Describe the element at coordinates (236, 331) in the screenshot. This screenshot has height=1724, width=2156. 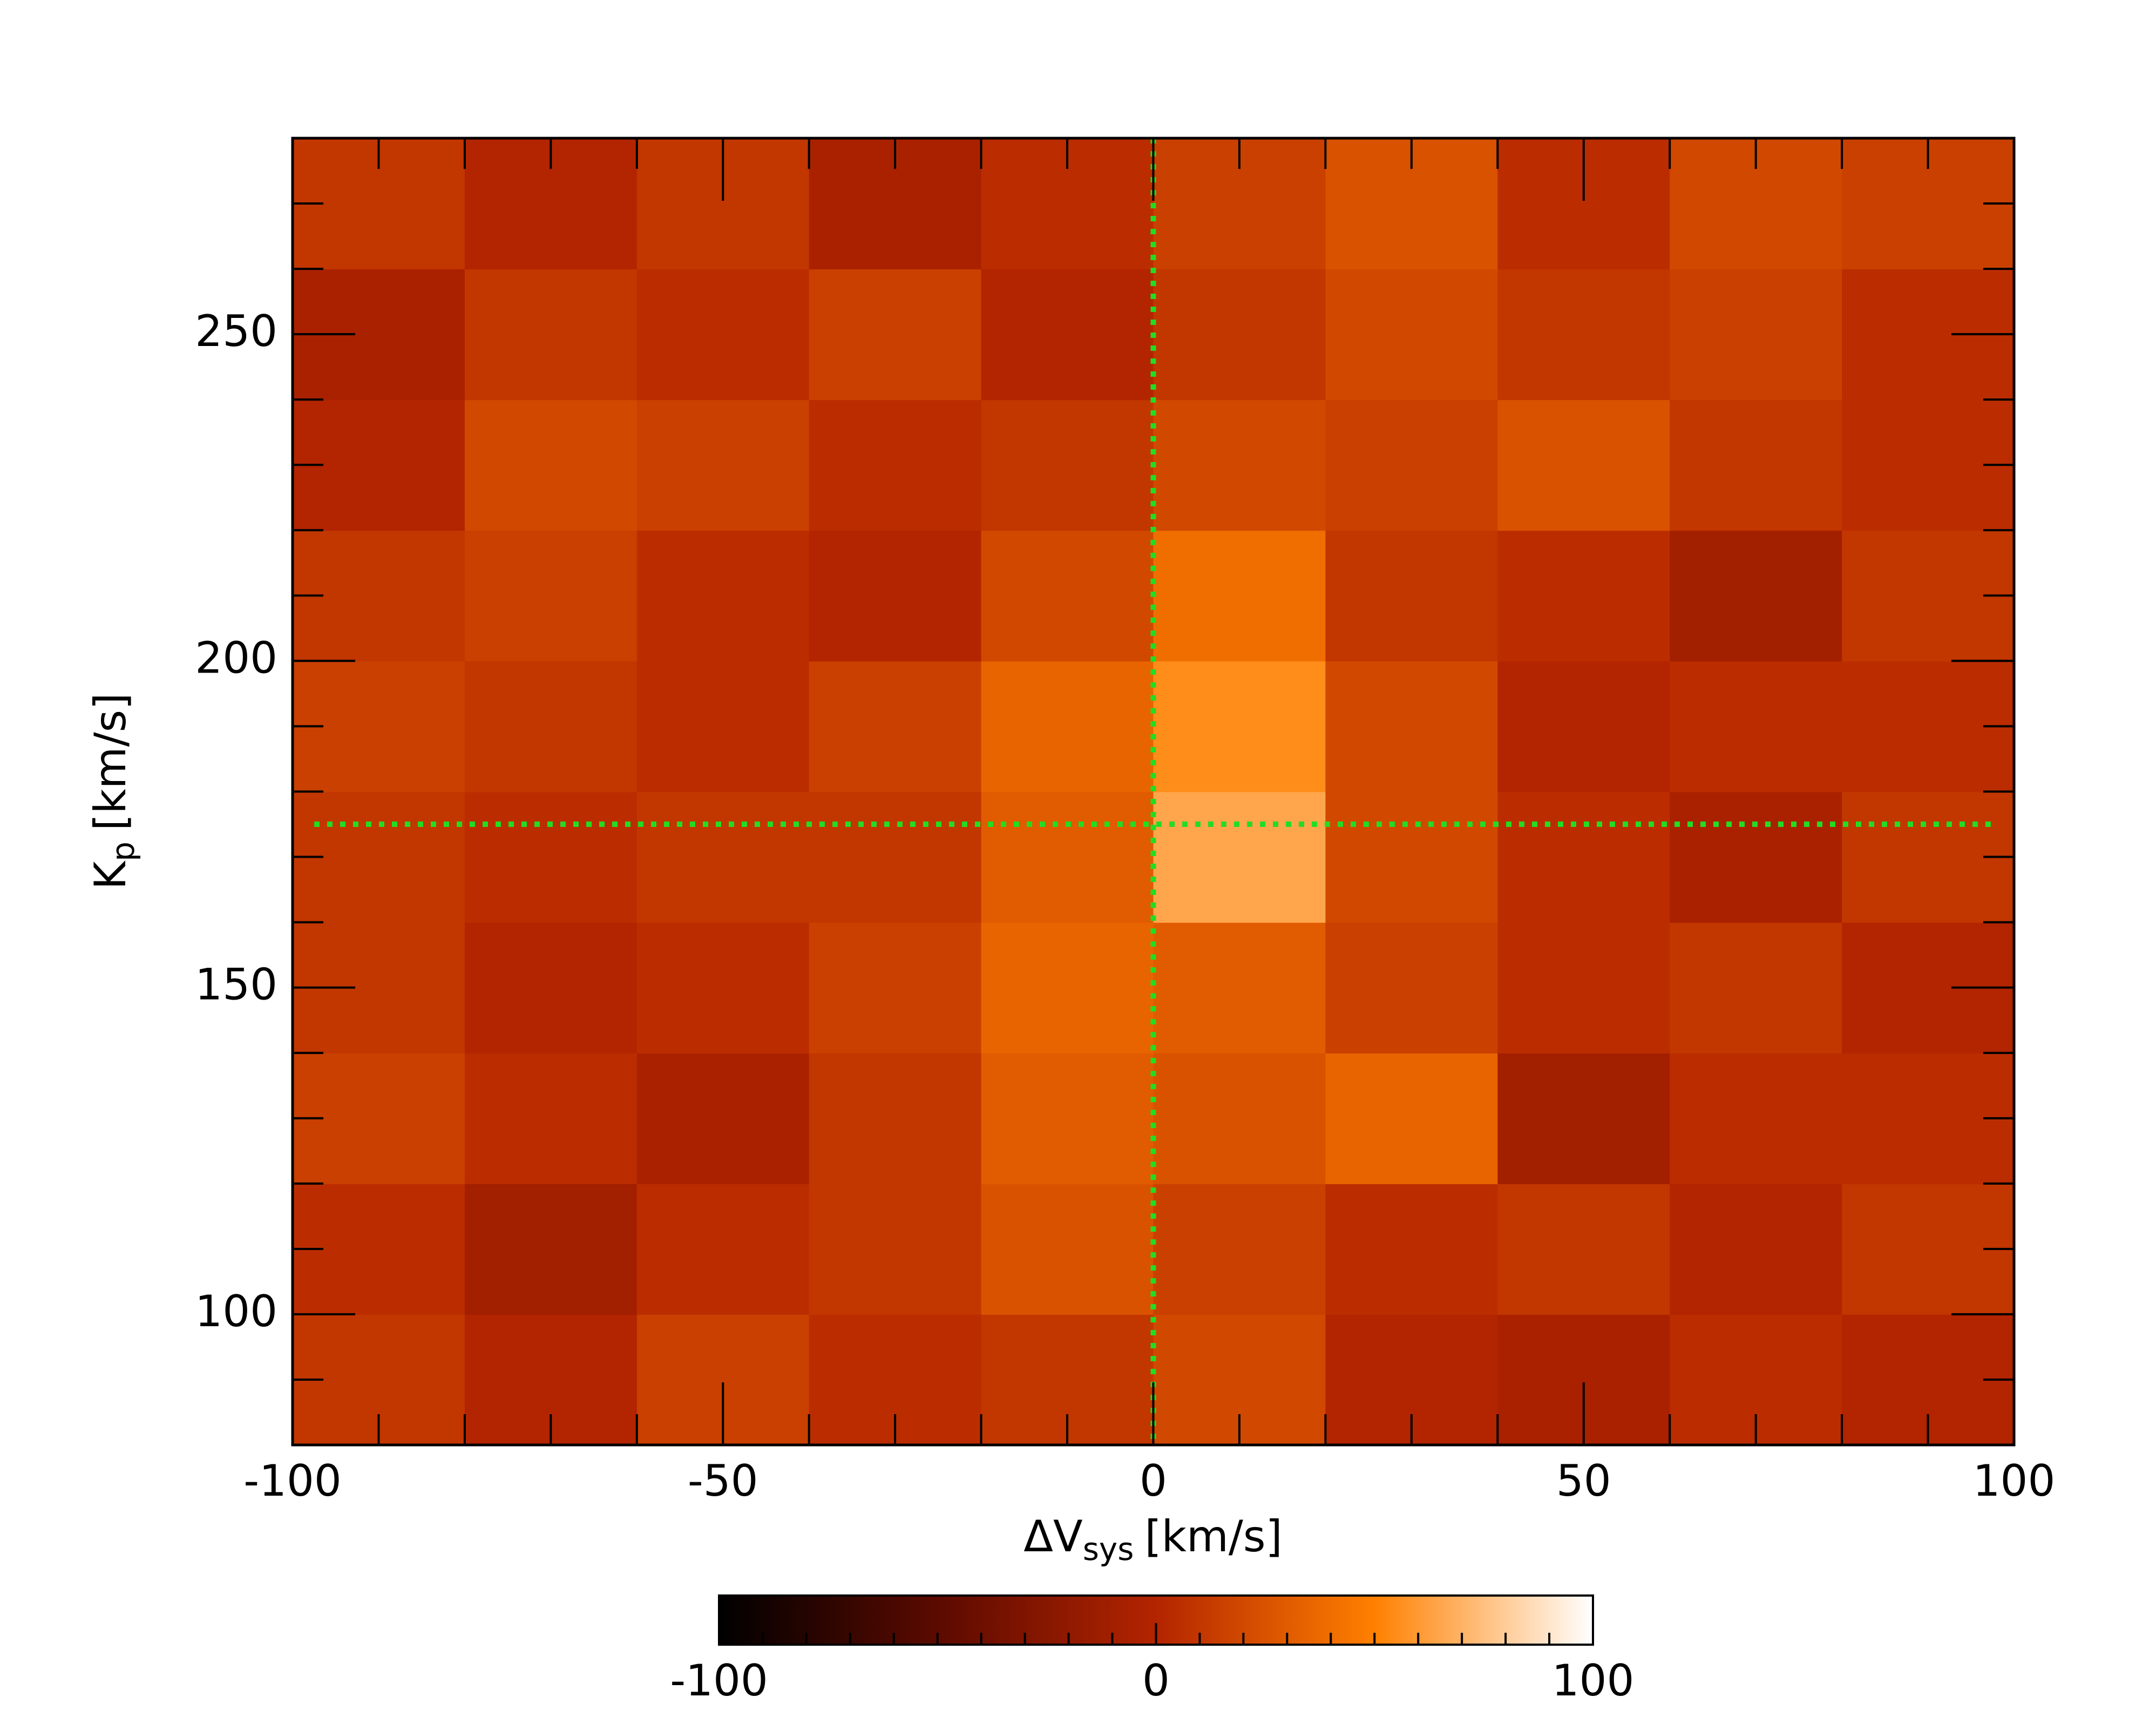
I see `y-tick-label: 250` at that location.